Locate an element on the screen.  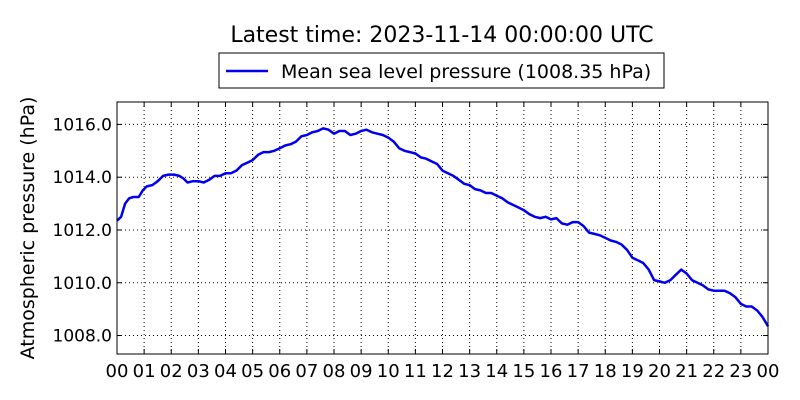
x-tick-label: 16 is located at coordinates (551, 371).